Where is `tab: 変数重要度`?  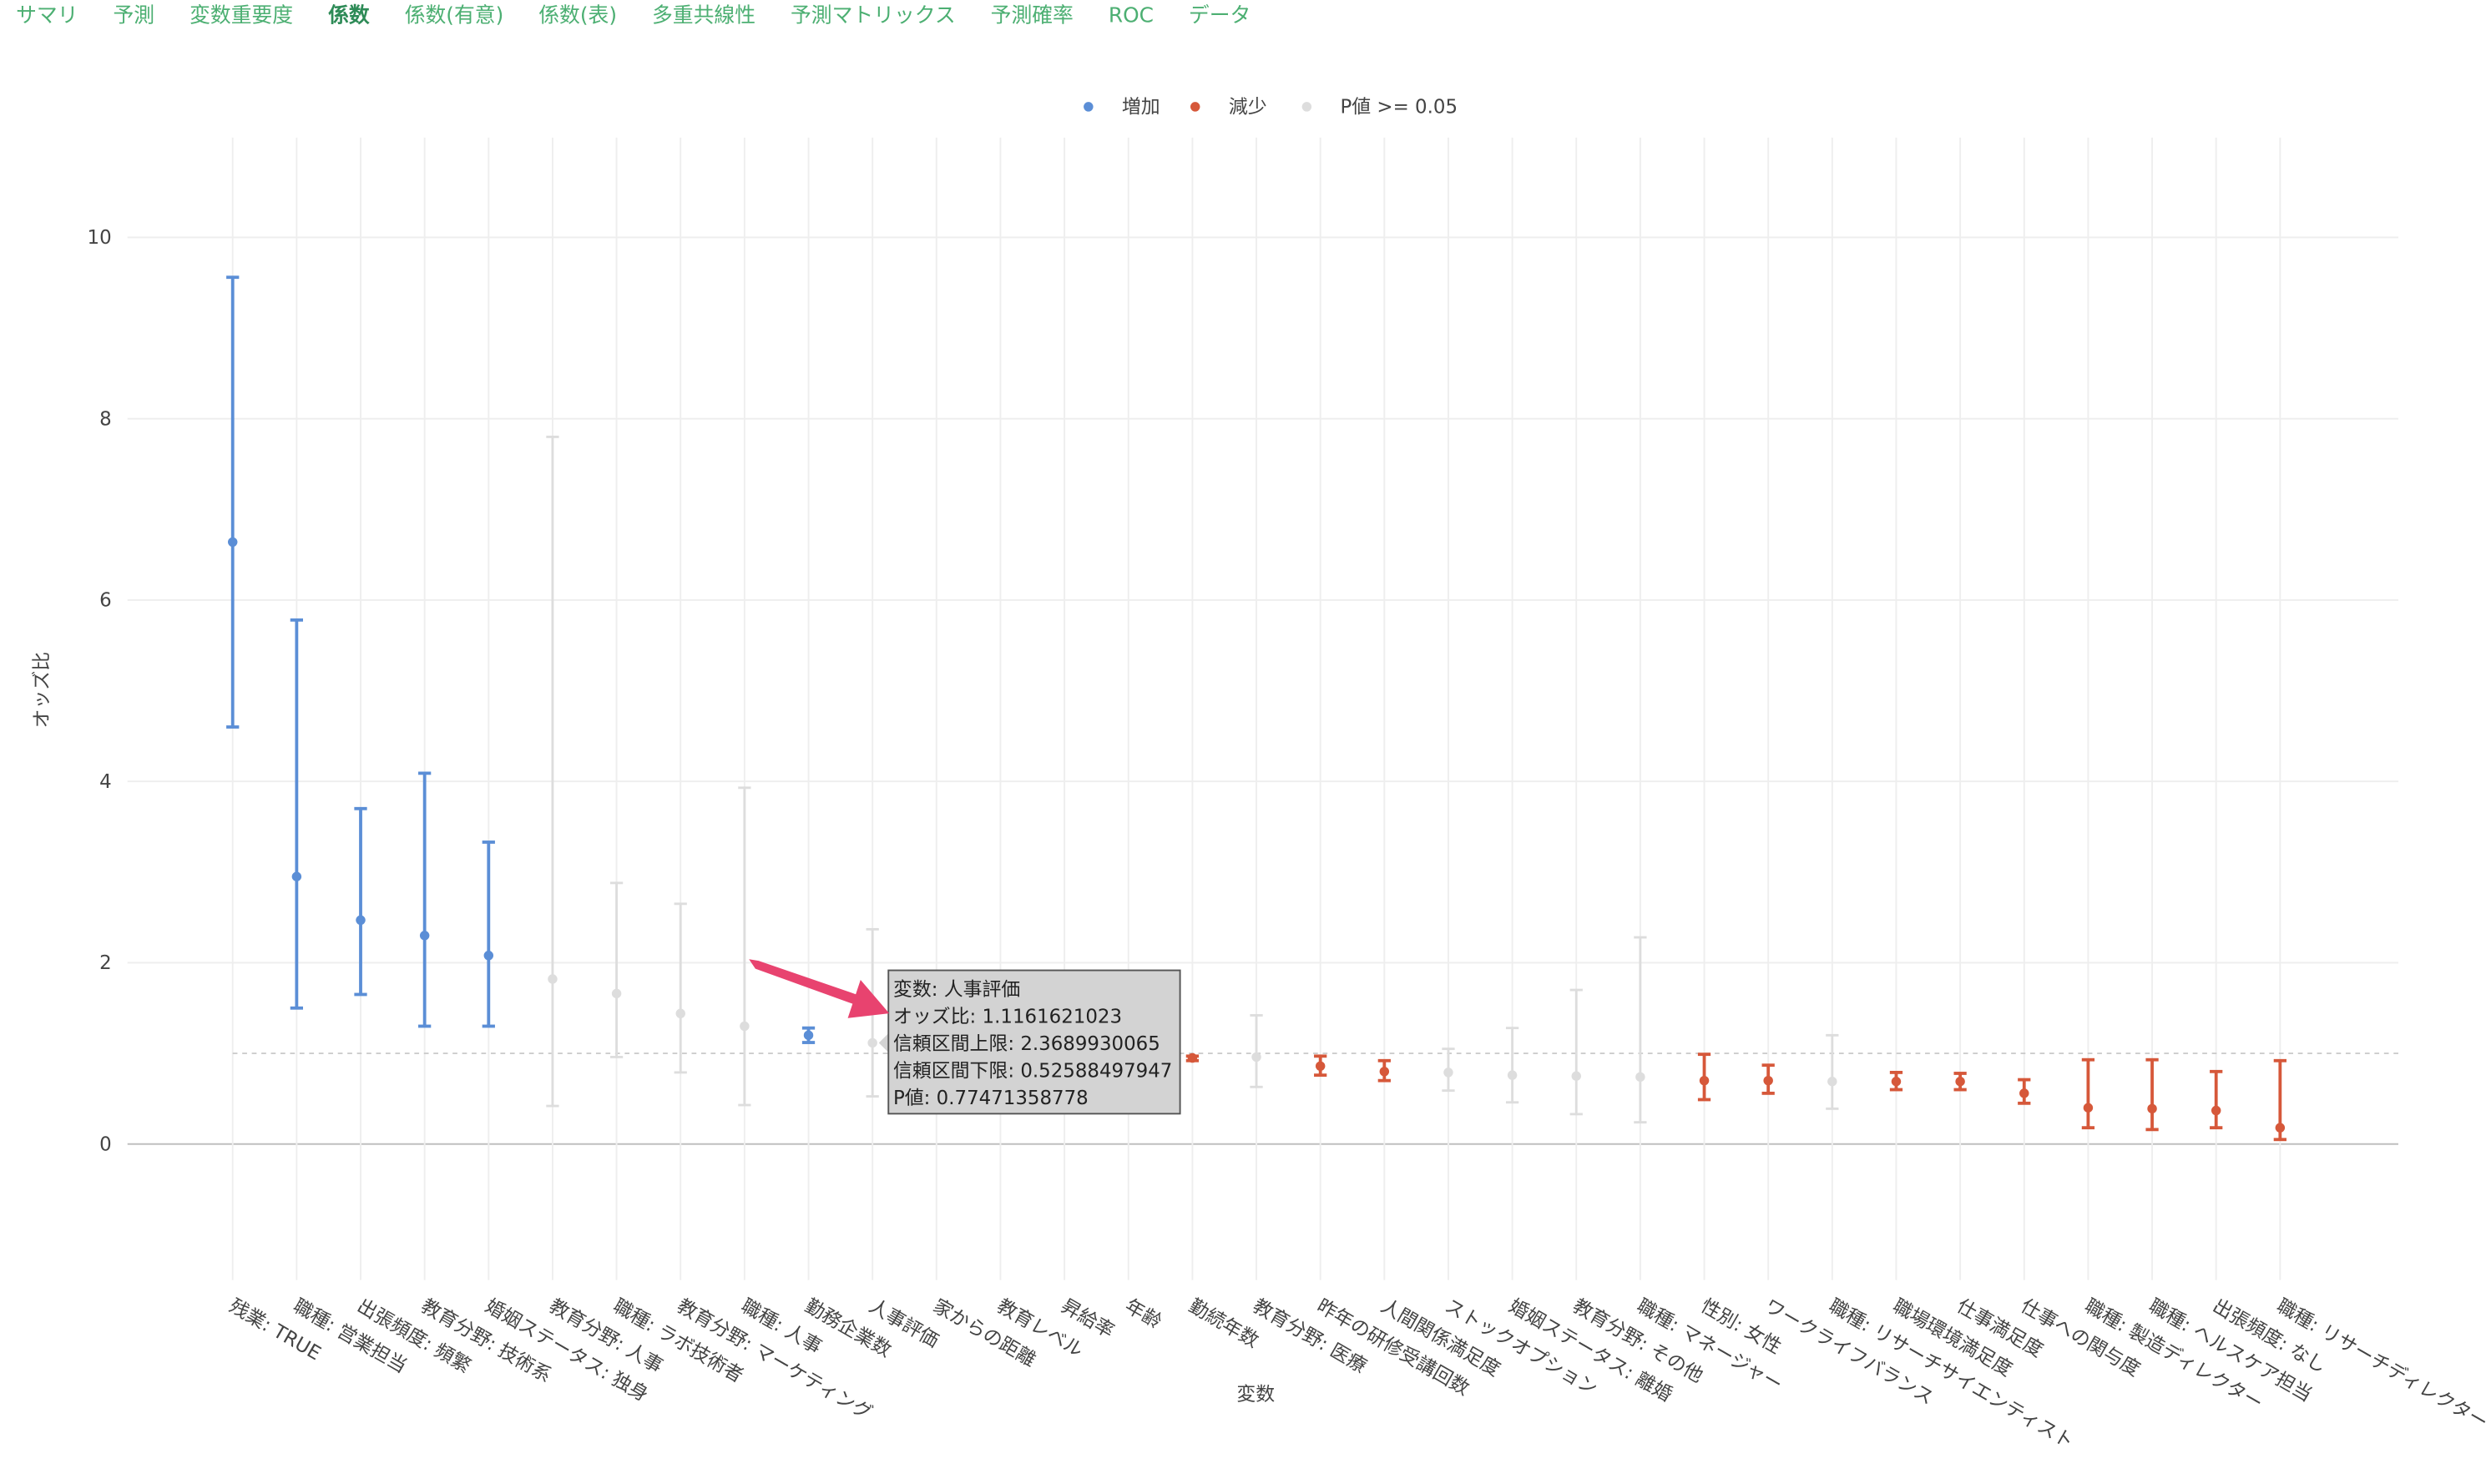
tab: 変数重要度 is located at coordinates (241, 16).